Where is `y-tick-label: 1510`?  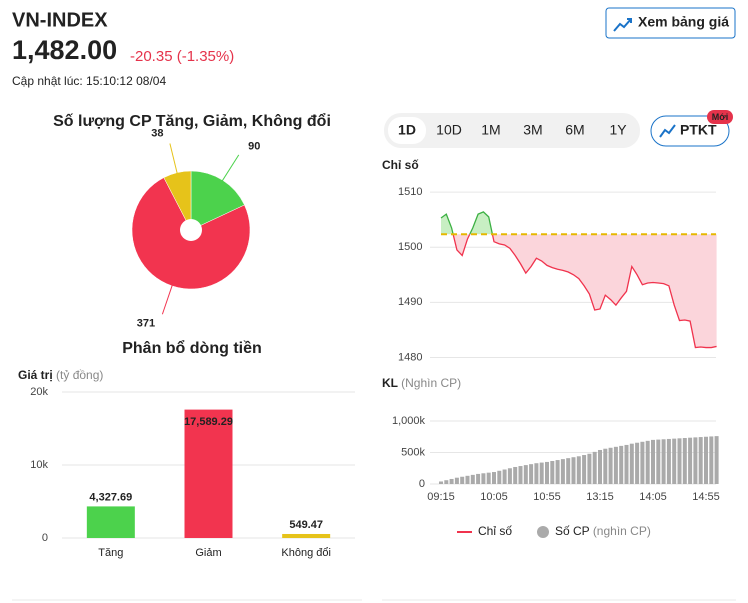 y-tick-label: 1510 is located at coordinates (410, 192).